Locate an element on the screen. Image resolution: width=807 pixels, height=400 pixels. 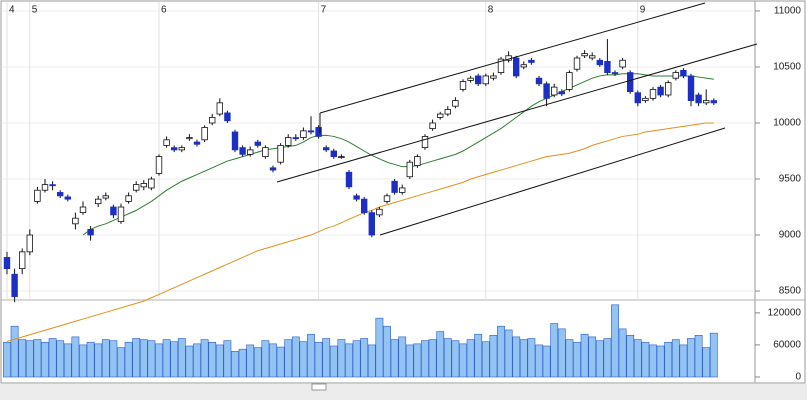
x-tick-label: 7 is located at coordinates (324, 10).